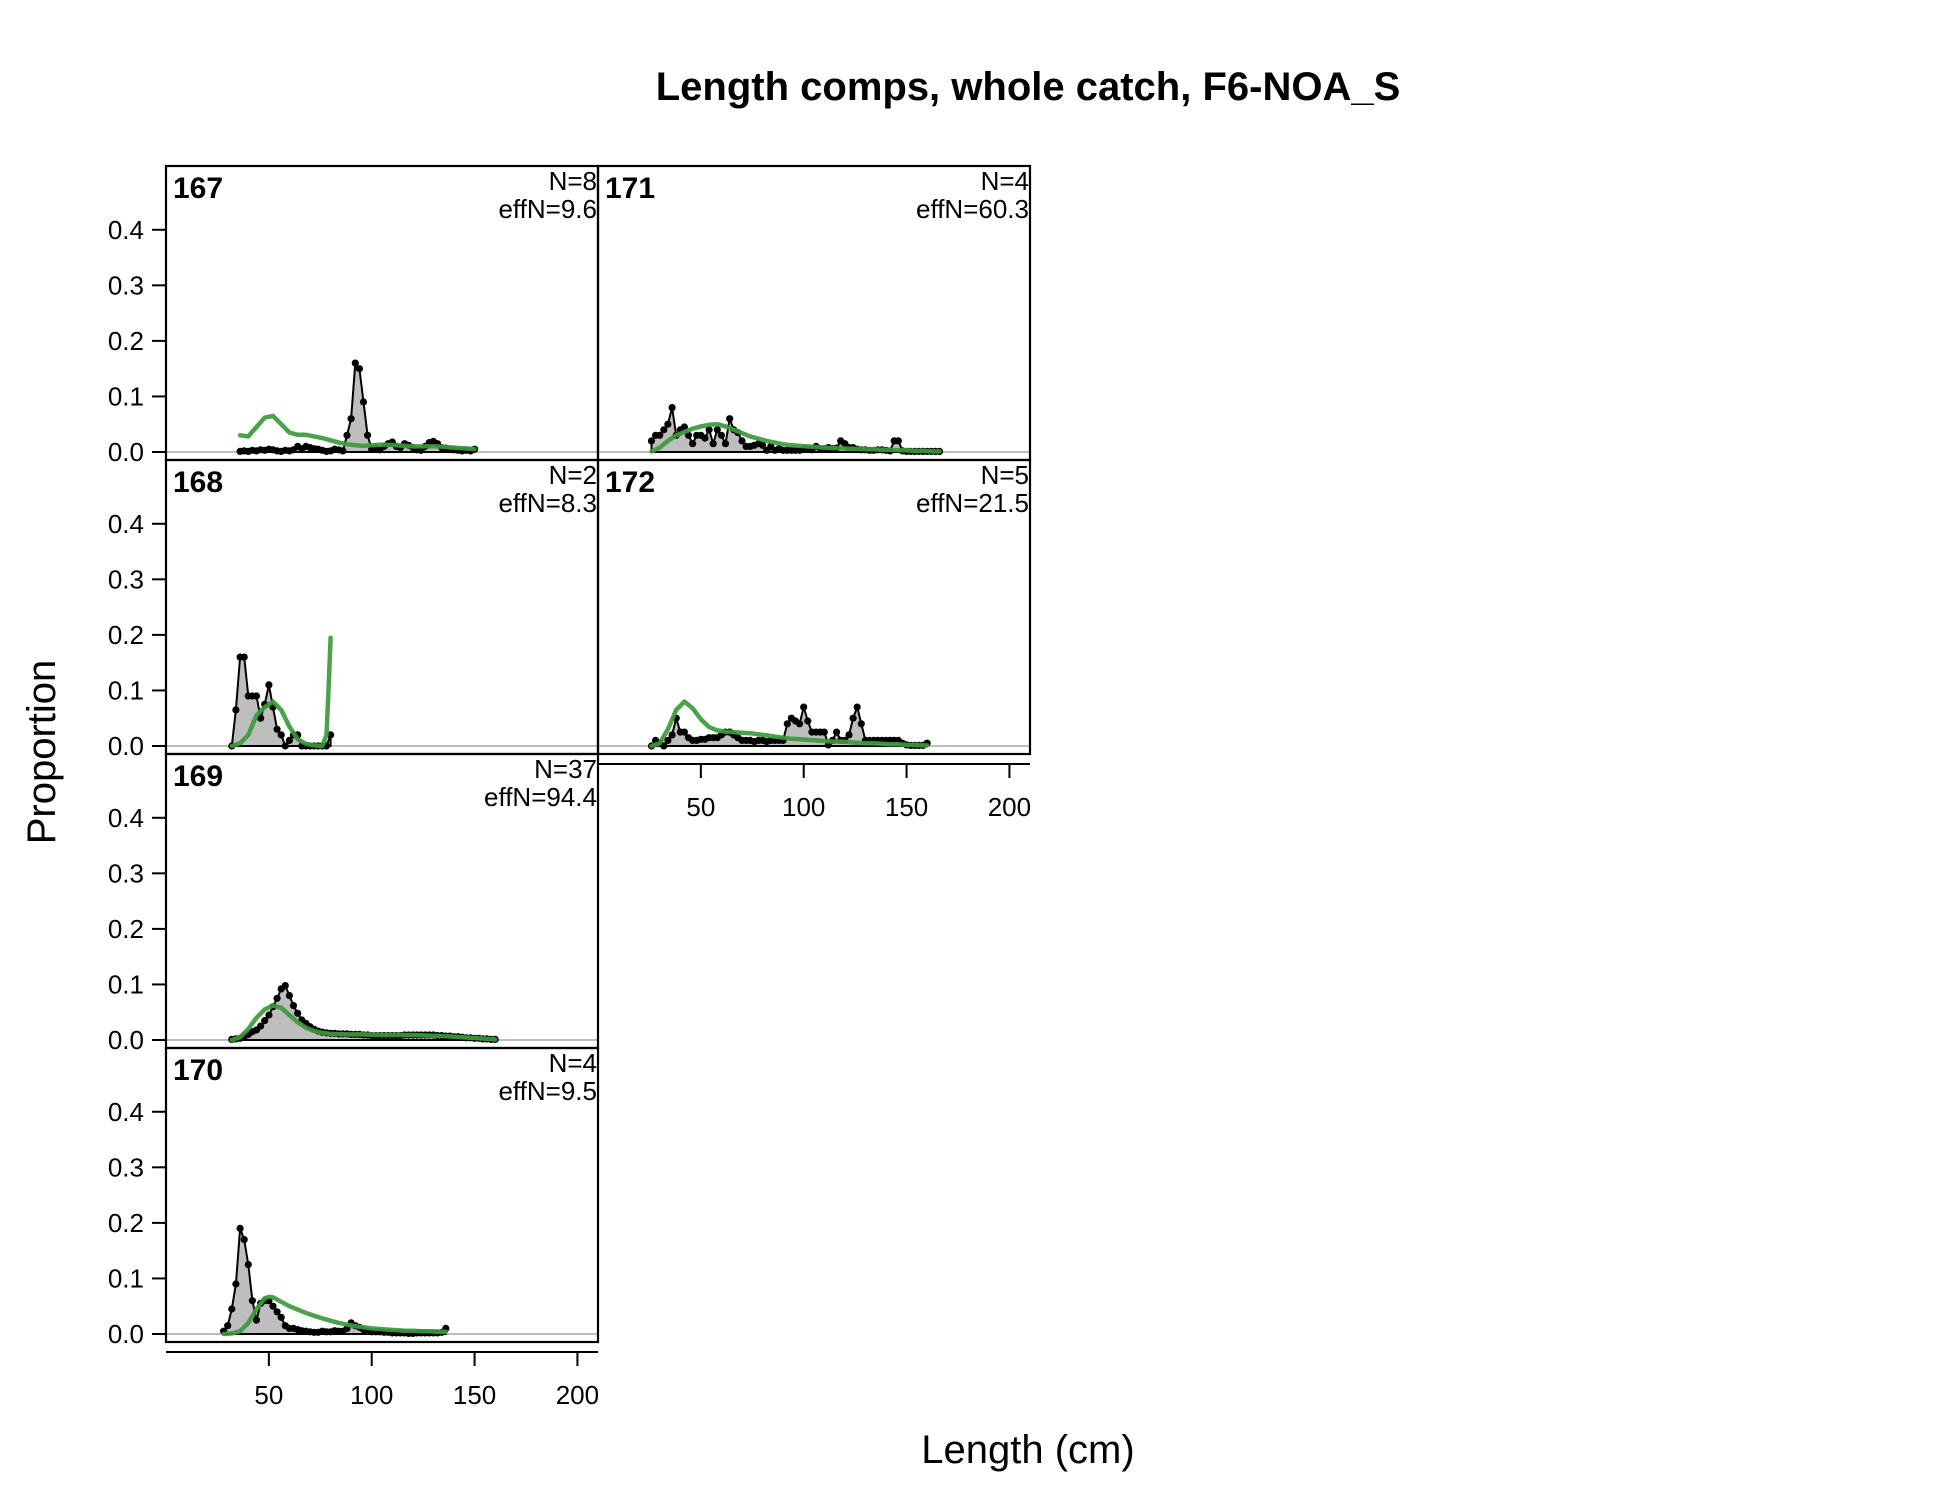 Image resolution: width=1950 pixels, height=1500 pixels. I want to click on panel-effn-label: effN=21.5, so click(972, 503).